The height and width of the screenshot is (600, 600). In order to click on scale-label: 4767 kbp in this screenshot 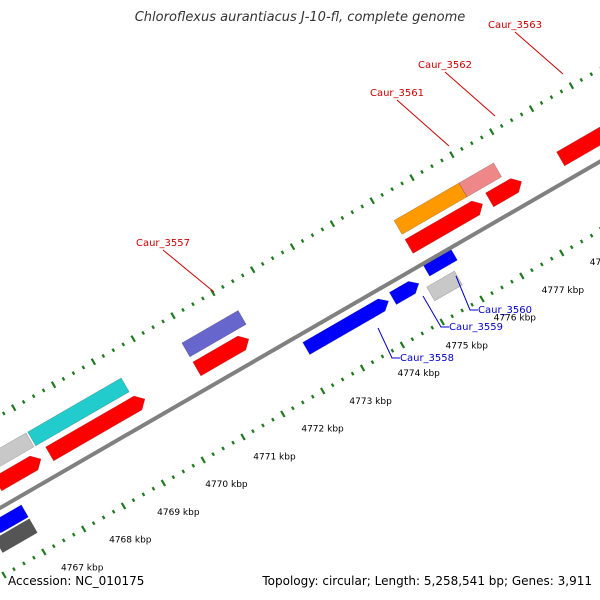, I will do `click(82, 568)`.